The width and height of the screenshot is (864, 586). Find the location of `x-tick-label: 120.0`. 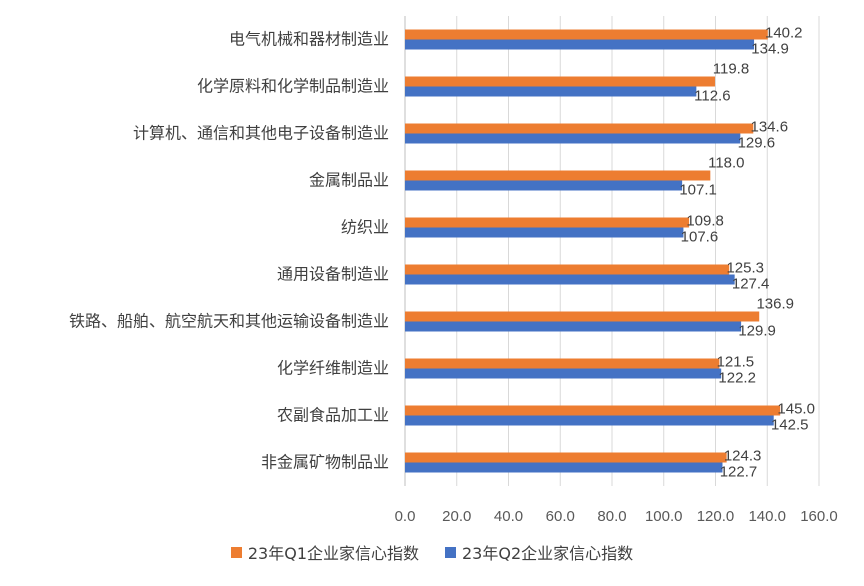

x-tick-label: 120.0 is located at coordinates (716, 516).